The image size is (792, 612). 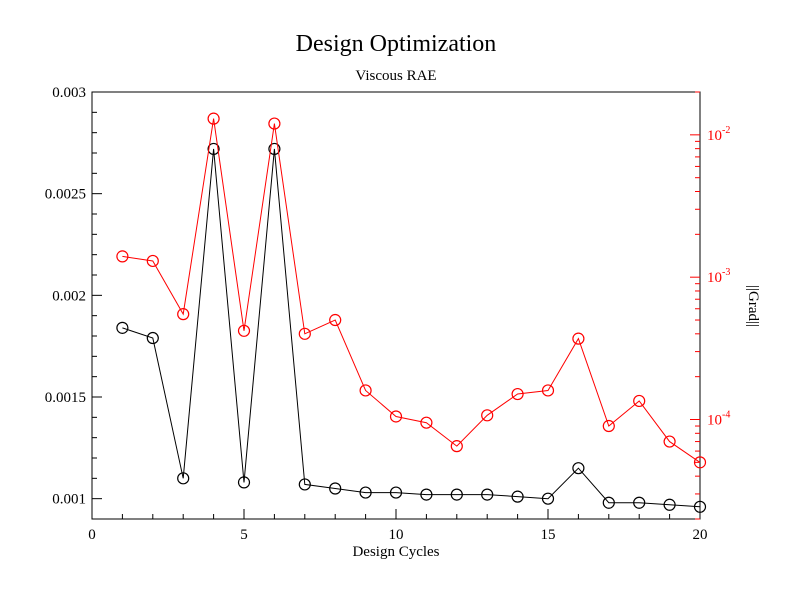 What do you see at coordinates (244, 535) in the screenshot?
I see `x-tick-label: 5` at bounding box center [244, 535].